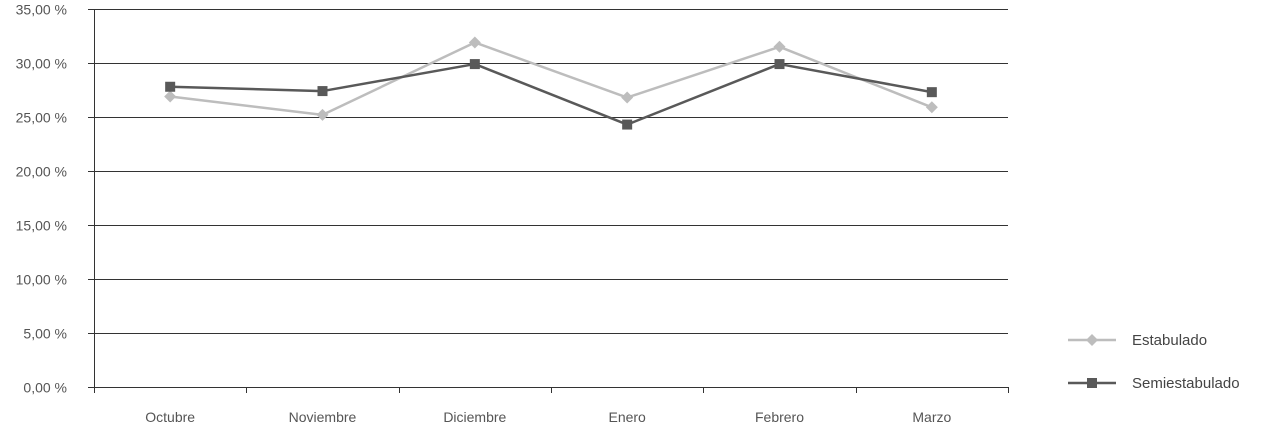  Describe the element at coordinates (1154, 362) in the screenshot. I see `legend: Estabulado Semiestabulado` at that location.